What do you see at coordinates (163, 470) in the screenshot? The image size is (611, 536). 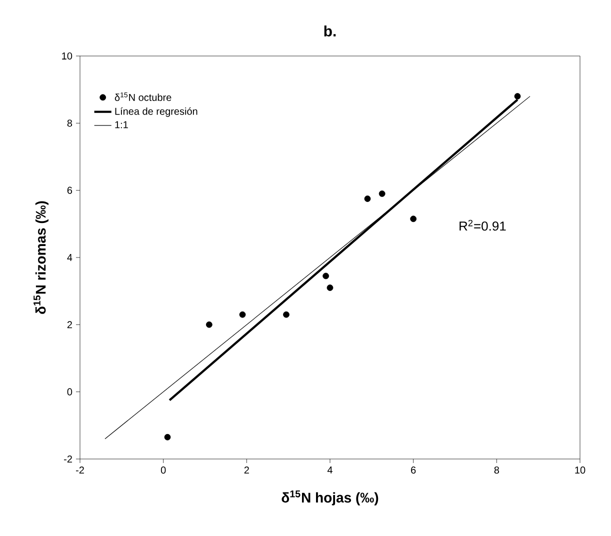 I see `x-tick-label: 0` at bounding box center [163, 470].